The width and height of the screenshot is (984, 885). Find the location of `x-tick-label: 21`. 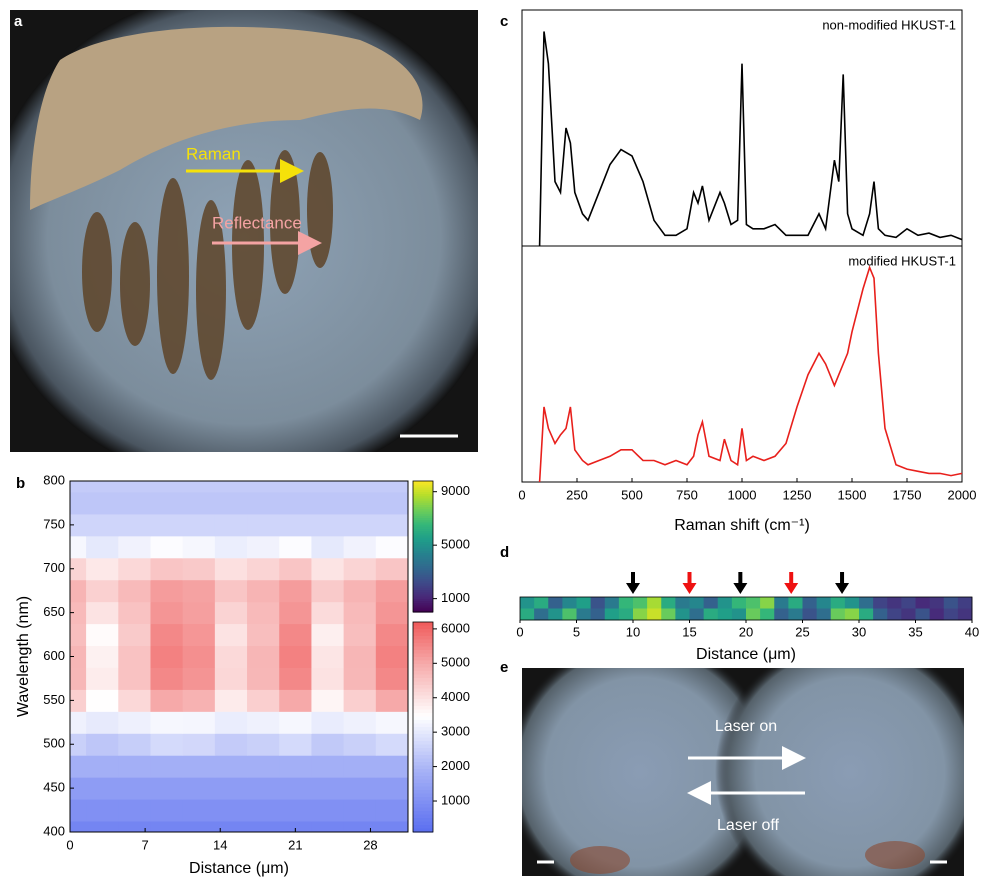

x-tick-label: 21 is located at coordinates (295, 844).